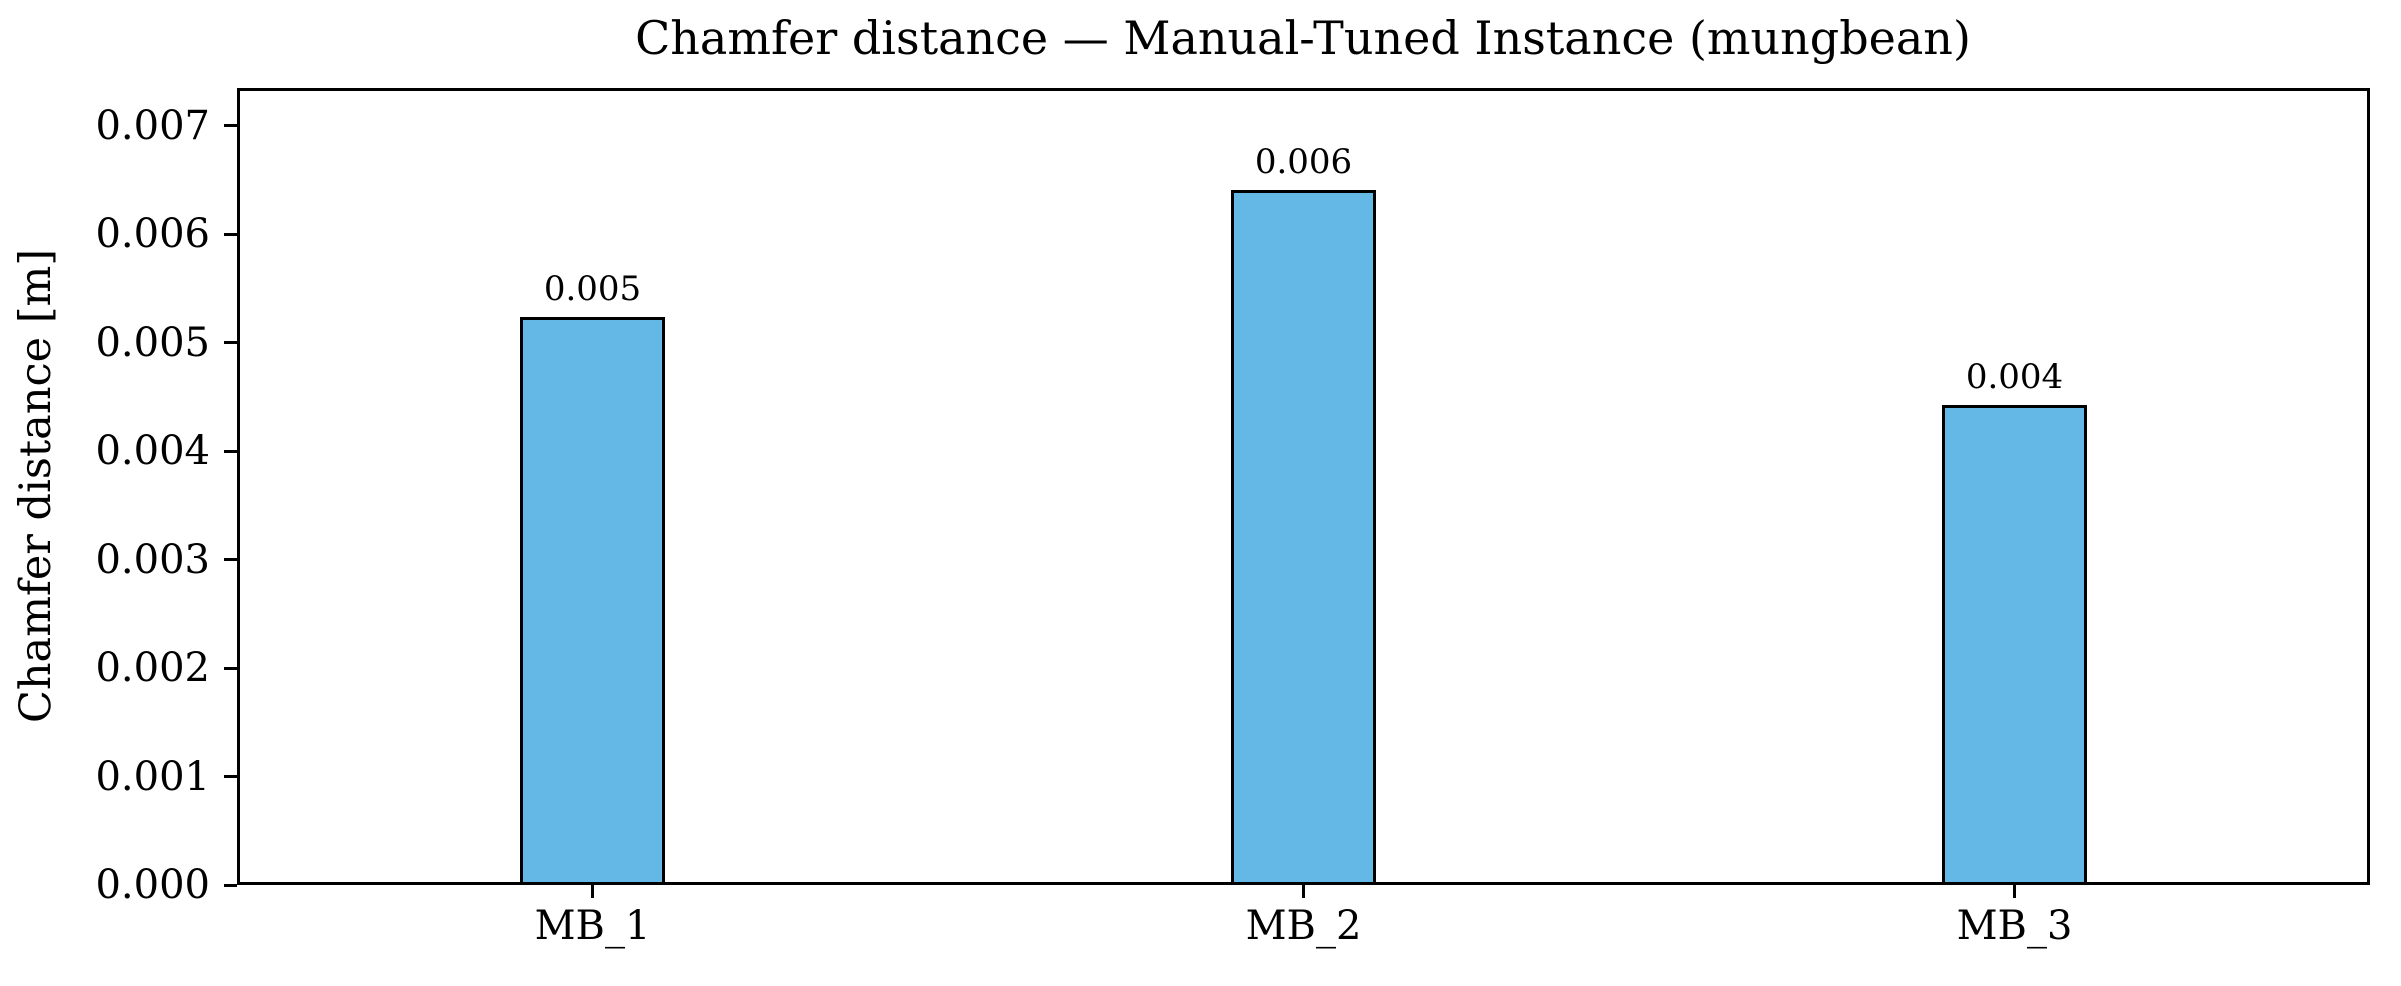 This screenshot has height=986, width=2401. Describe the element at coordinates (2014, 926) in the screenshot. I see `x-tick-label: MB_3` at that location.